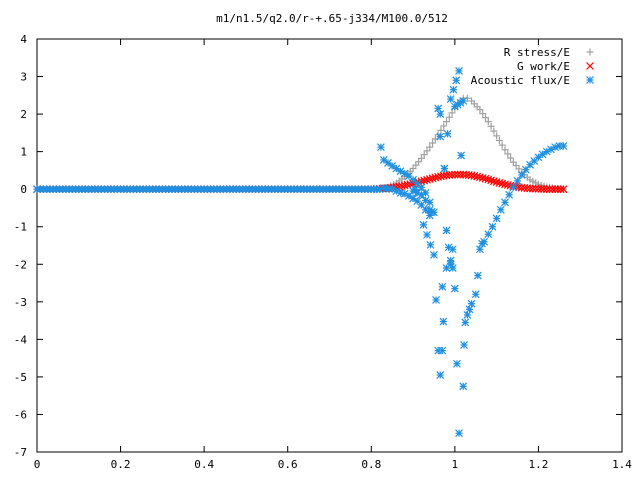  Describe the element at coordinates (288, 464) in the screenshot. I see `x-tick-label: 0.6` at that location.